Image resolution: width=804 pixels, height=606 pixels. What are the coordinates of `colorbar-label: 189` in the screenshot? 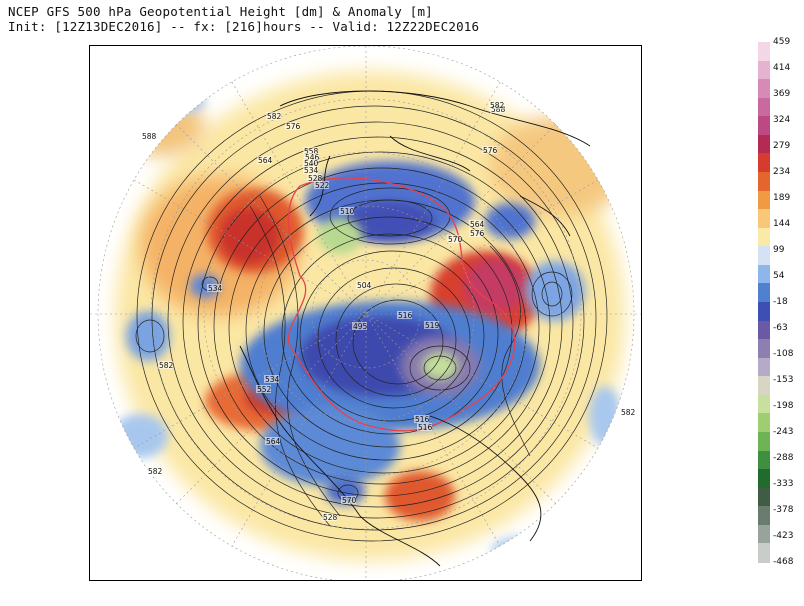 It's located at (782, 198).